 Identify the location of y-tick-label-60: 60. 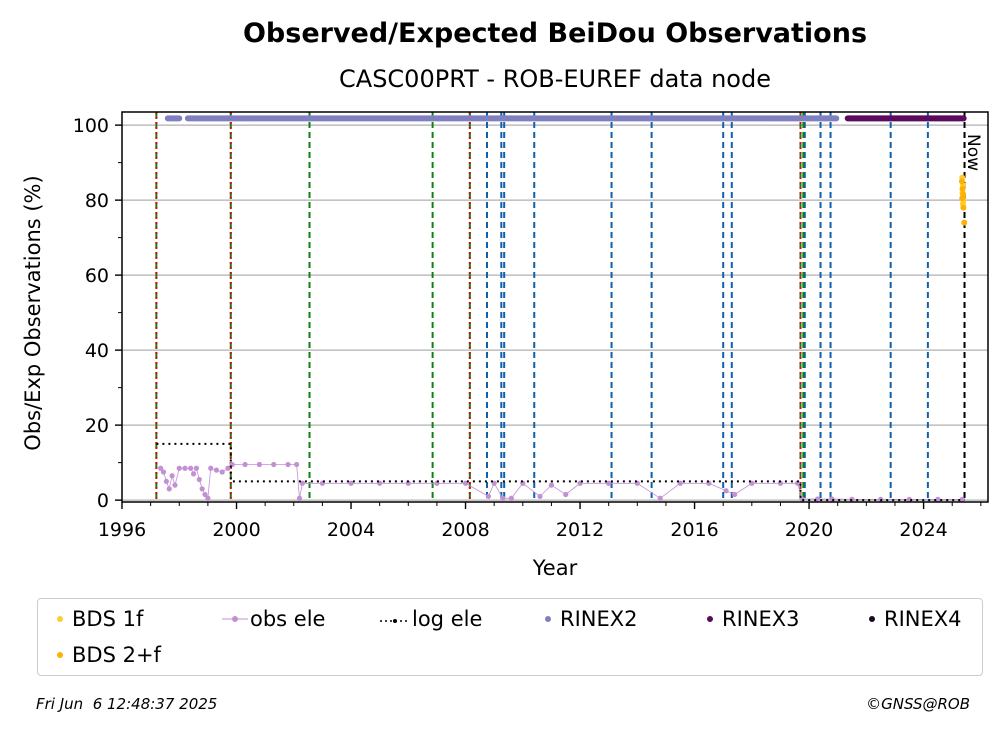
(97, 276).